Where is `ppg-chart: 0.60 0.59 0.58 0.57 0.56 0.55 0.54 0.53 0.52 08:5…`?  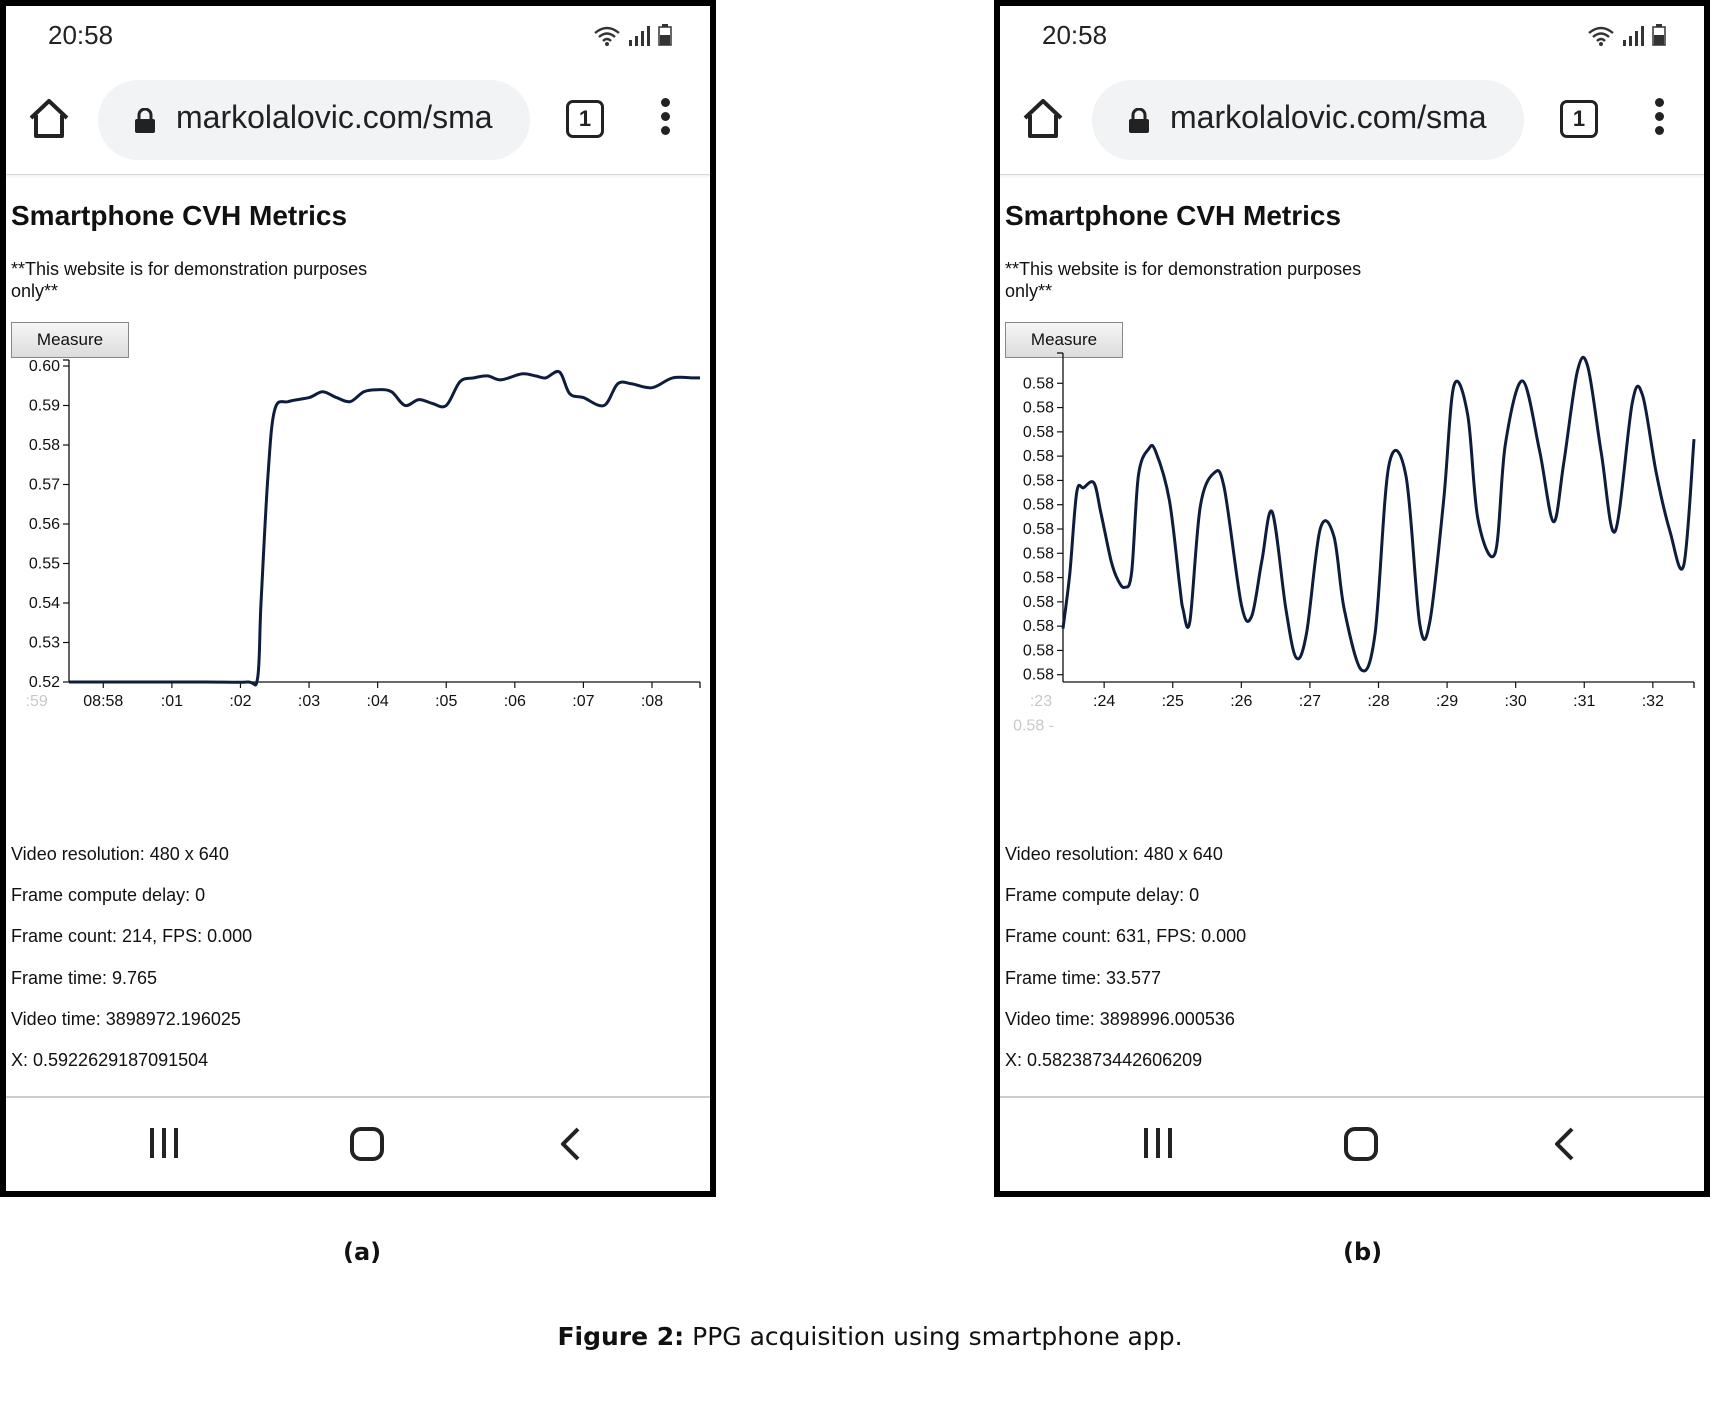
ppg-chart: 0.60 0.59 0.58 0.57 0.56 0.55 0.54 0.53 0.52 08:5… is located at coordinates (363, 534).